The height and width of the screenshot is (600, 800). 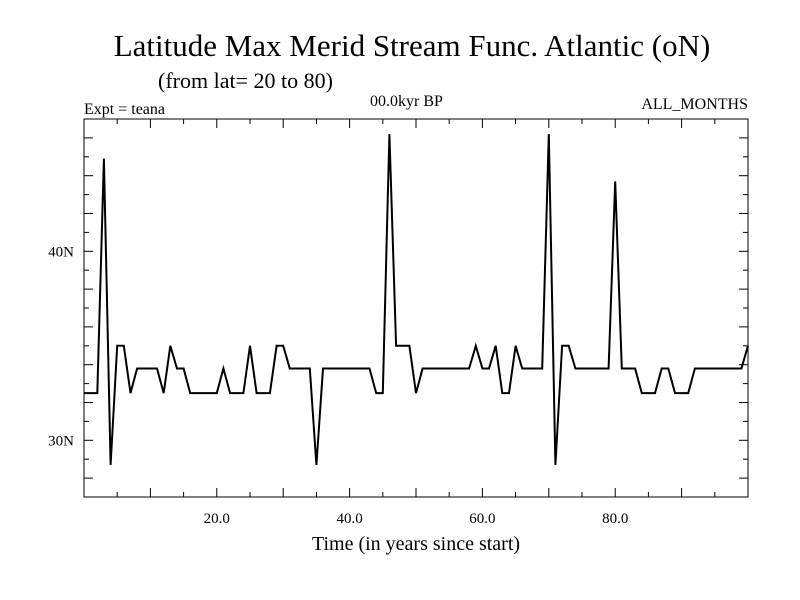 What do you see at coordinates (406, 101) in the screenshot?
I see `time-label: 00.0kyr BP` at bounding box center [406, 101].